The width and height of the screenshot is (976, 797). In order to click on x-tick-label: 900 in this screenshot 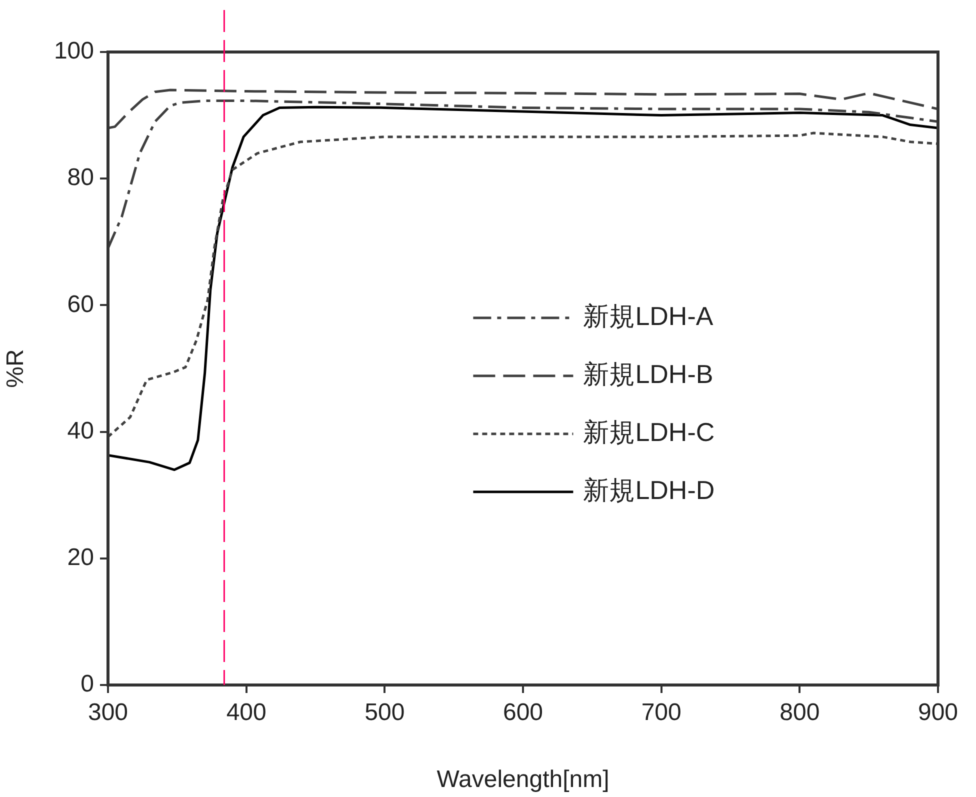, I will do `click(938, 712)`.